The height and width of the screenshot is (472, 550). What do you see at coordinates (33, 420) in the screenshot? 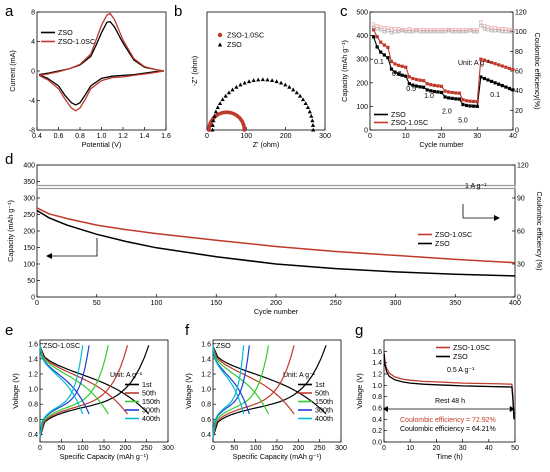
I see `e-y-tick-label: 0.6` at bounding box center [33, 420].